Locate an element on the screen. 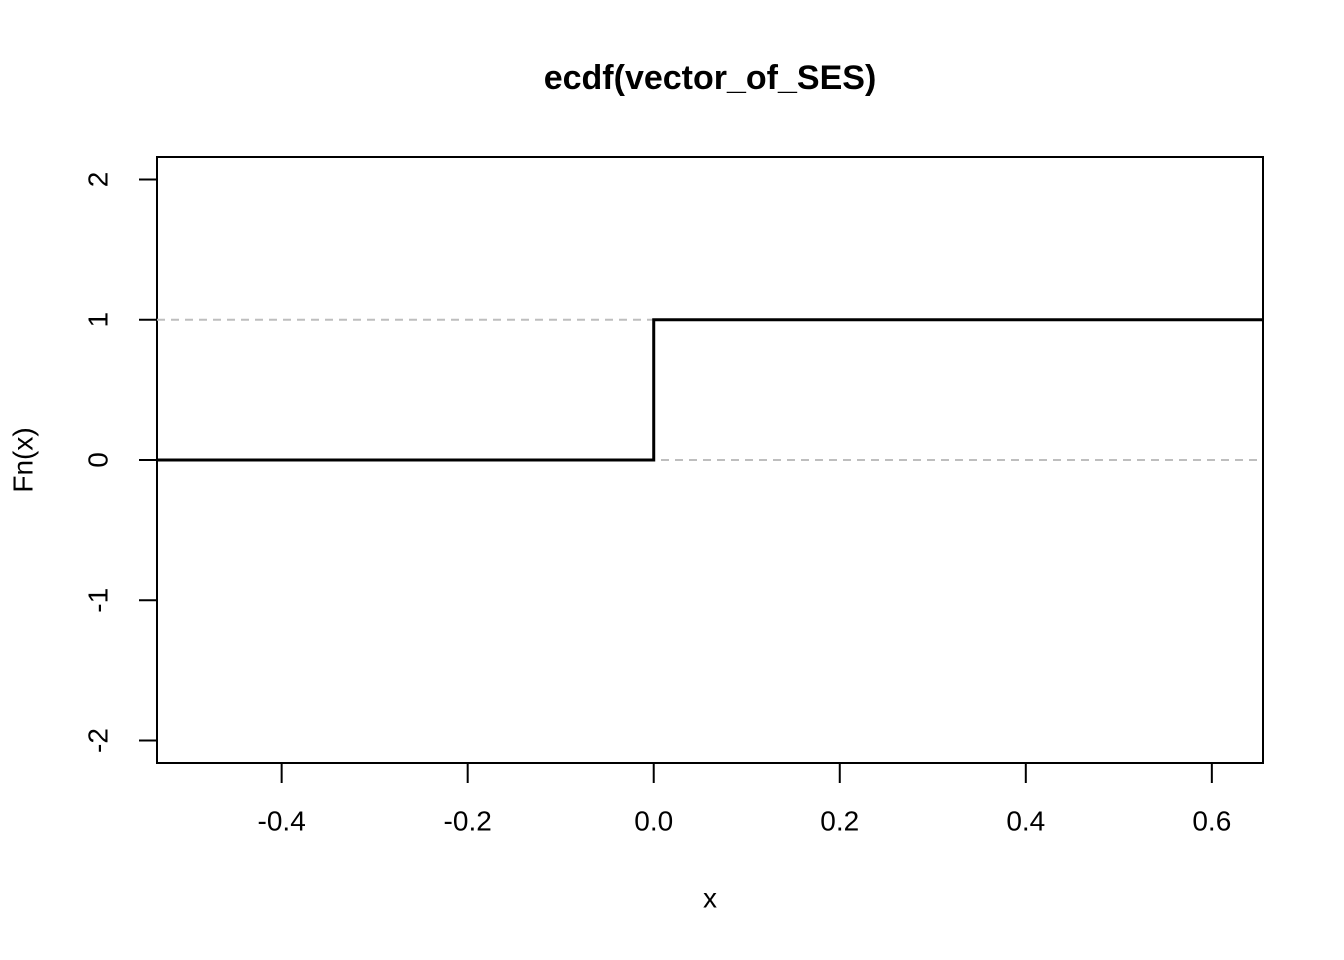 The width and height of the screenshot is (1344, 960). y-tick-label: -2 is located at coordinates (97, 740).